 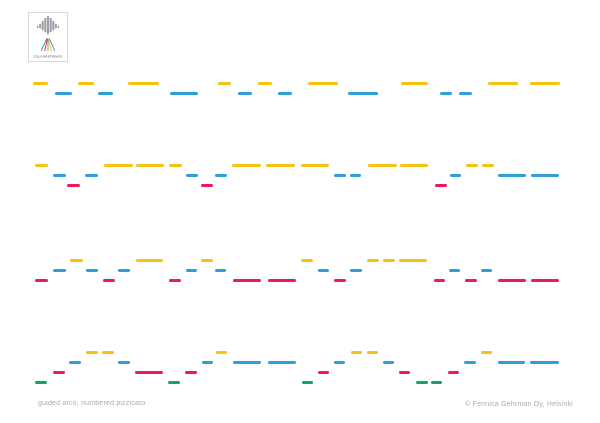 What do you see at coordinates (519, 404) in the screenshot?
I see `copyright-notice: © Fennica Gehrman Oy, Helsinki` at bounding box center [519, 404].